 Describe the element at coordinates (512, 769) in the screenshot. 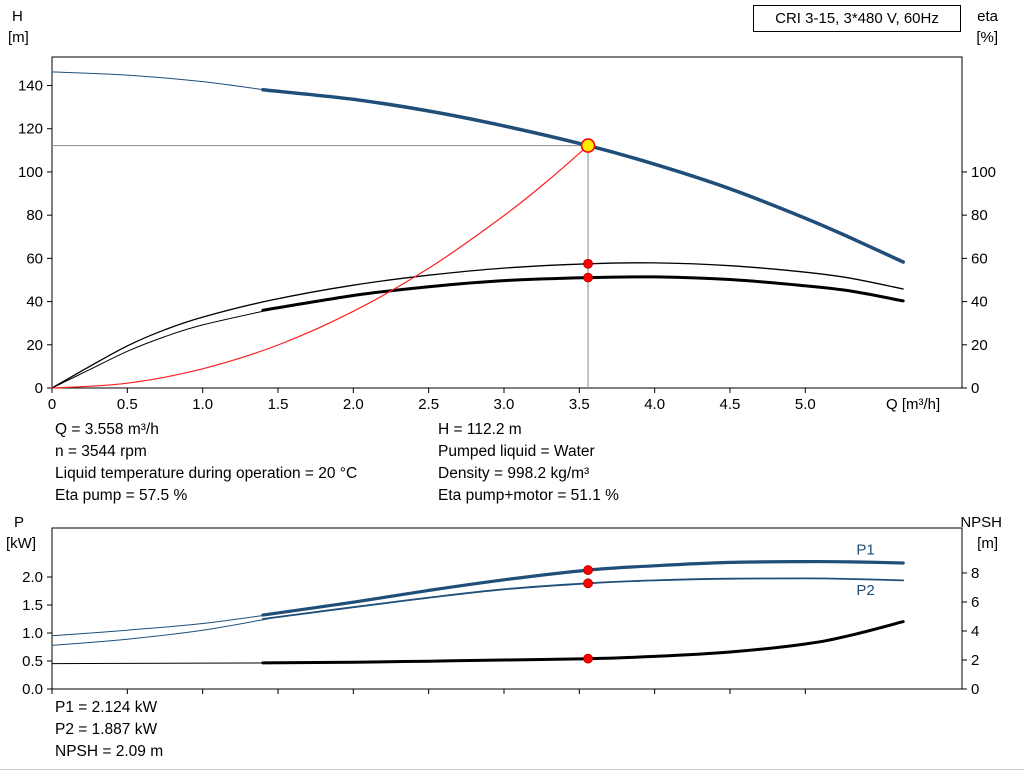

I see `bottom-divider` at that location.